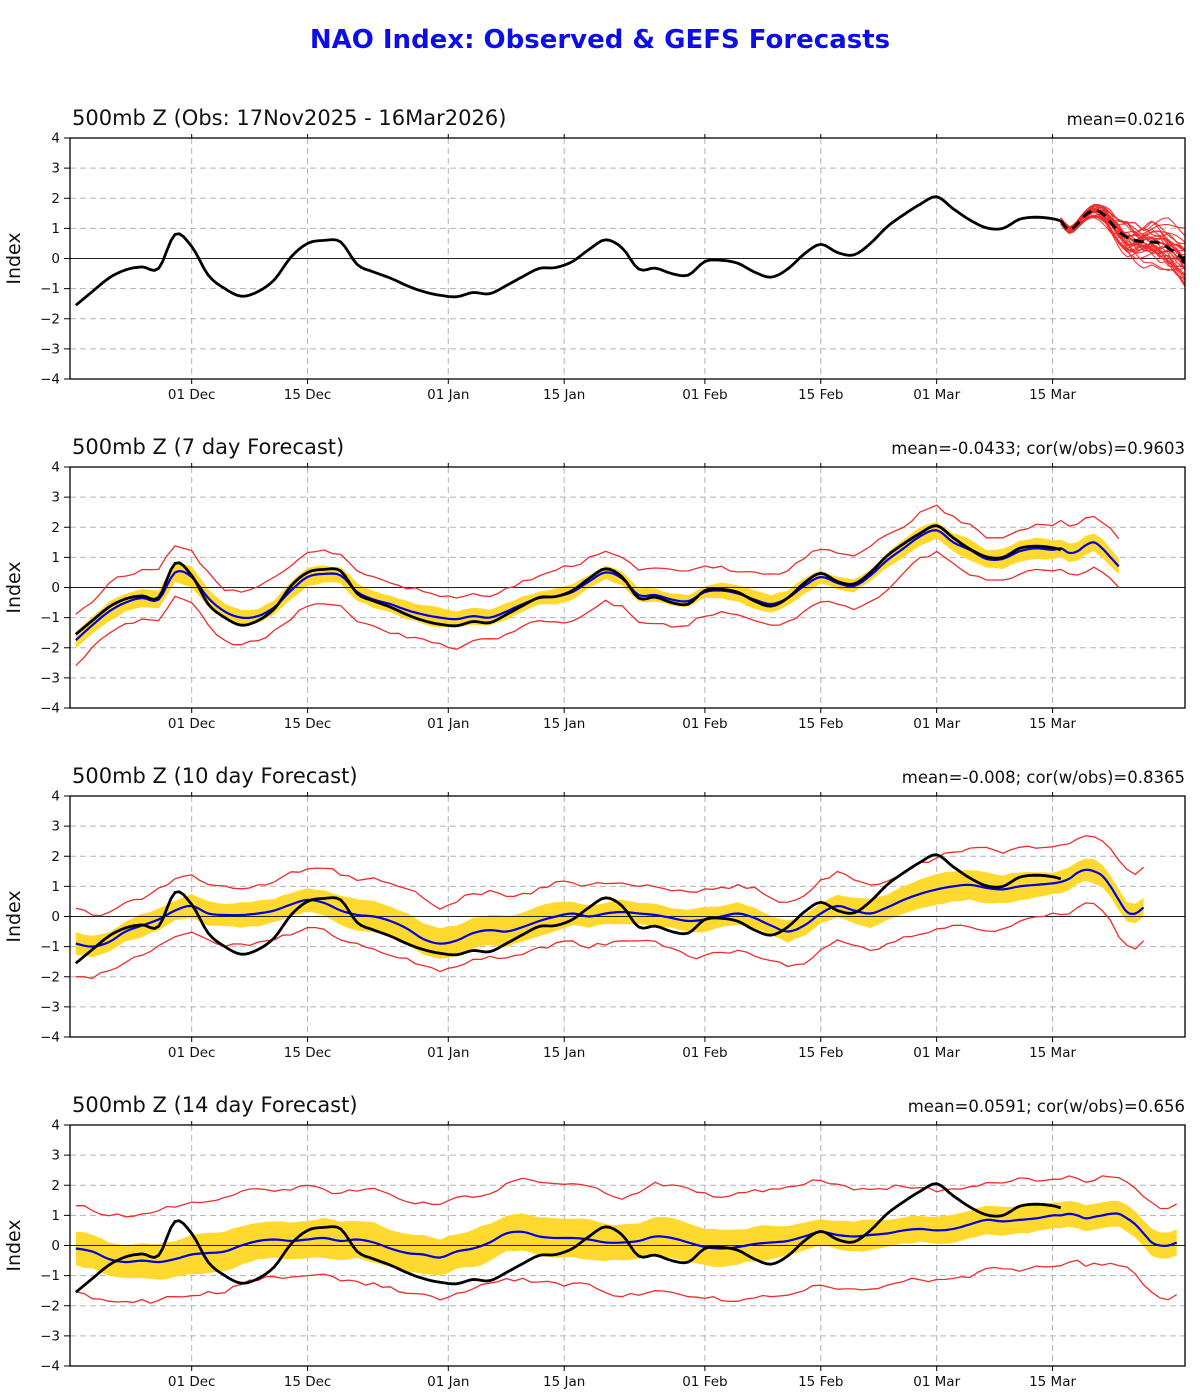 This screenshot has width=1200, height=1400. I want to click on ensemble-spread-band, so click(597, 585).